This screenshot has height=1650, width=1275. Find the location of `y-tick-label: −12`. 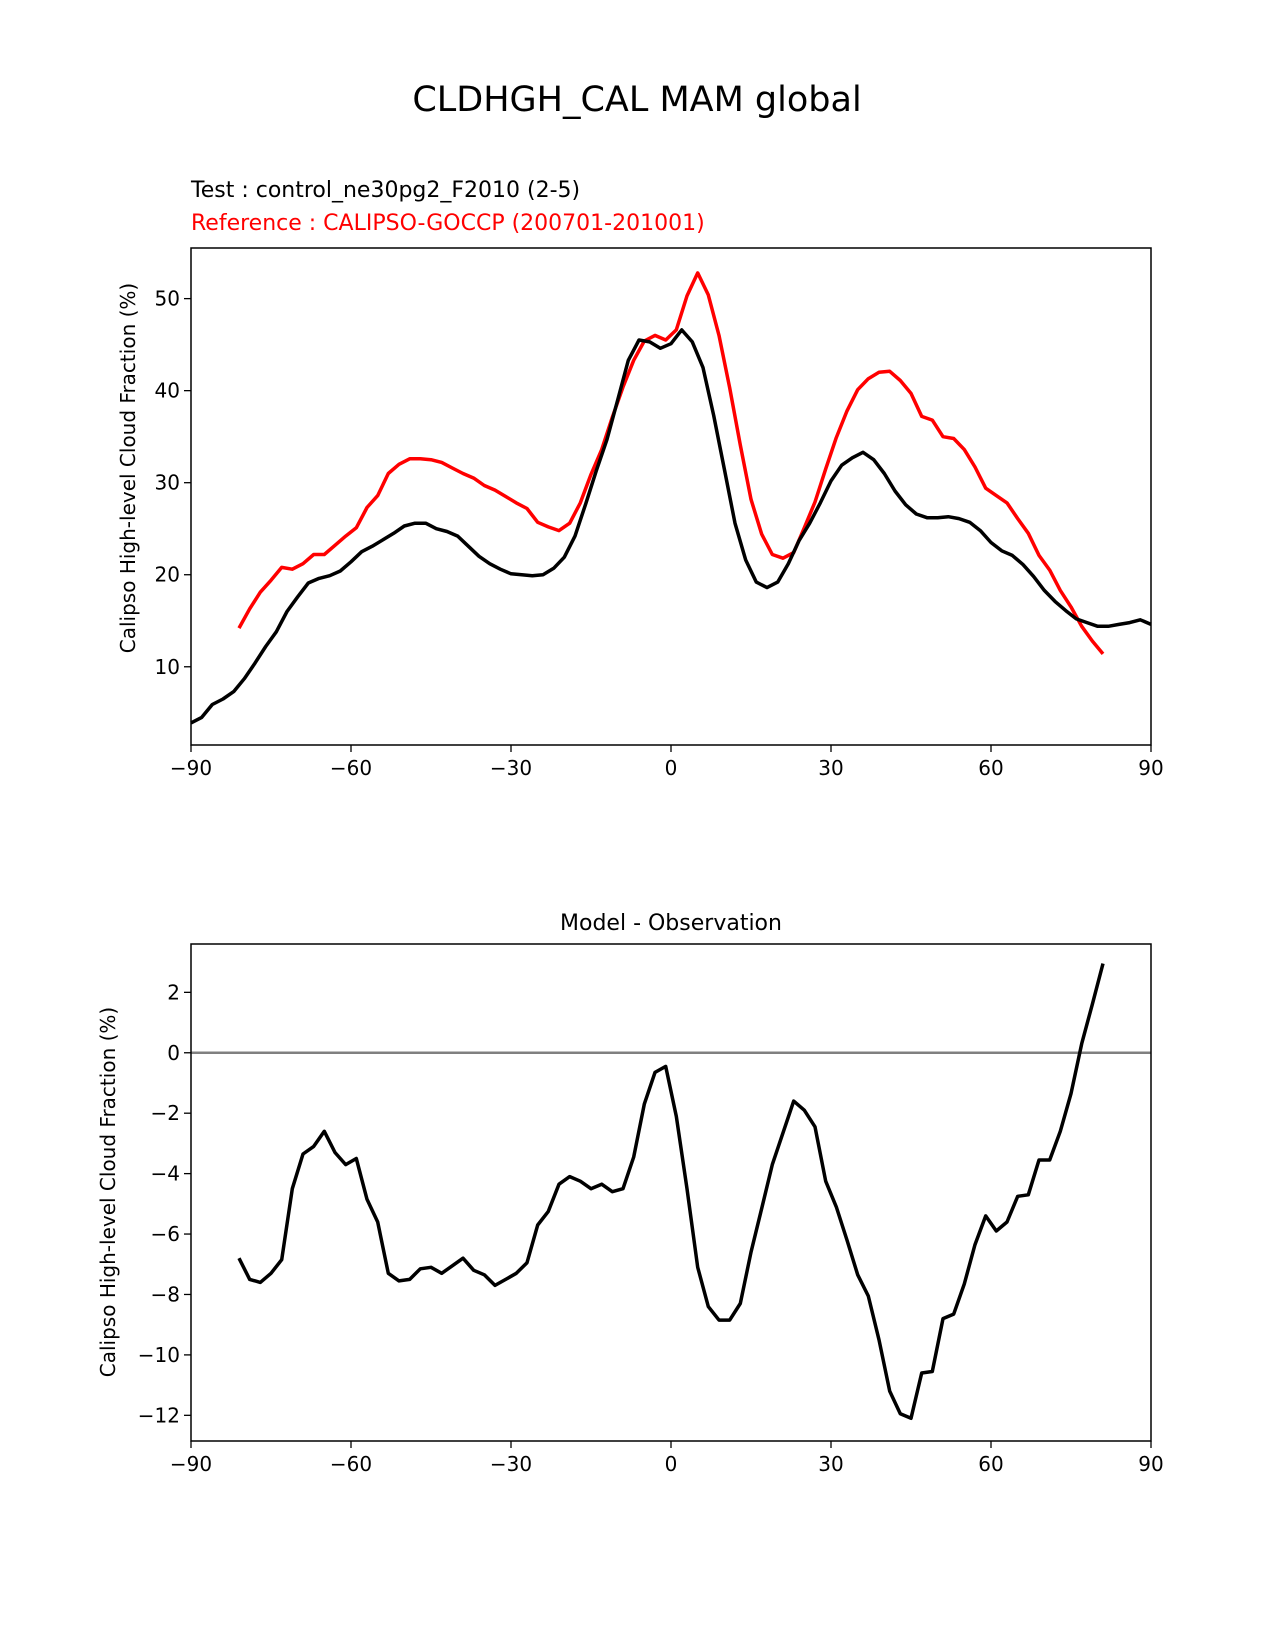

y-tick-label: −12 is located at coordinates (159, 1415).